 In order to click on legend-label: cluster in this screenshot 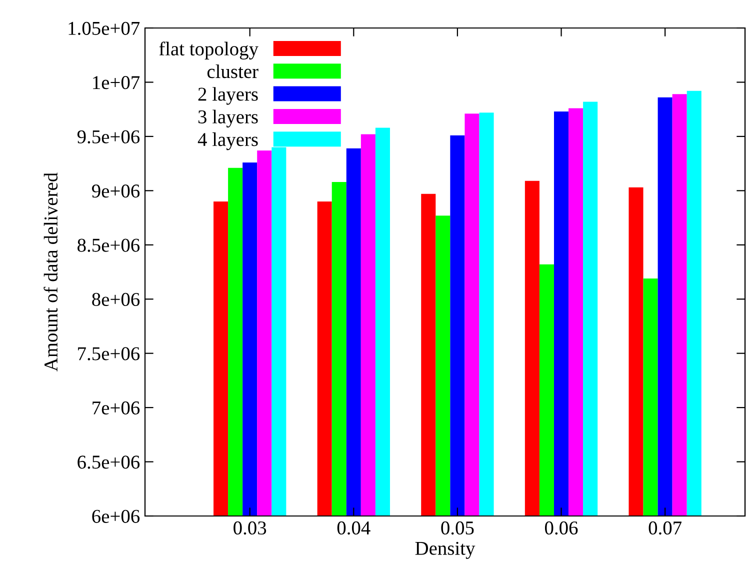, I will do `click(232, 71)`.